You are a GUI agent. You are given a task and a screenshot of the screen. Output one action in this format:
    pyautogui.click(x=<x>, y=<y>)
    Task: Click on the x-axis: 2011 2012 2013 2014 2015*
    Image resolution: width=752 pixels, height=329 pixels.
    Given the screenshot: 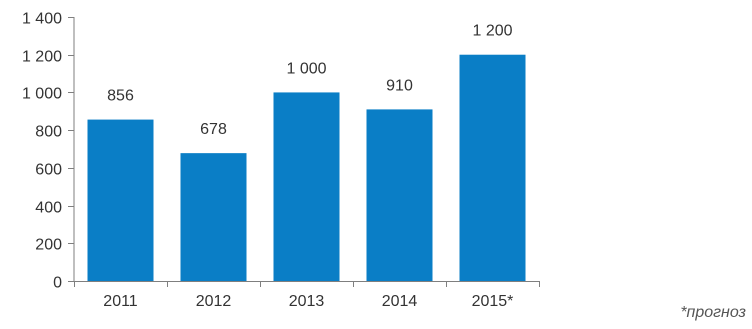 What is the action you would take?
    pyautogui.click(x=307, y=295)
    